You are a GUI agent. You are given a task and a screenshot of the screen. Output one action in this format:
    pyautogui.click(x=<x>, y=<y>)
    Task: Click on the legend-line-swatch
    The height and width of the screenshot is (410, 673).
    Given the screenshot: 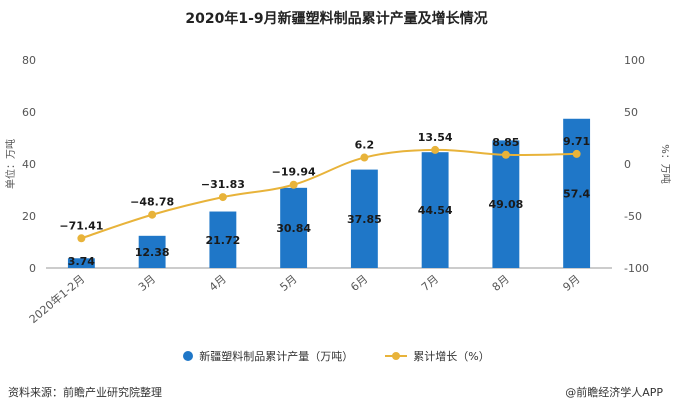 What is the action you would take?
    pyautogui.click(x=396, y=356)
    